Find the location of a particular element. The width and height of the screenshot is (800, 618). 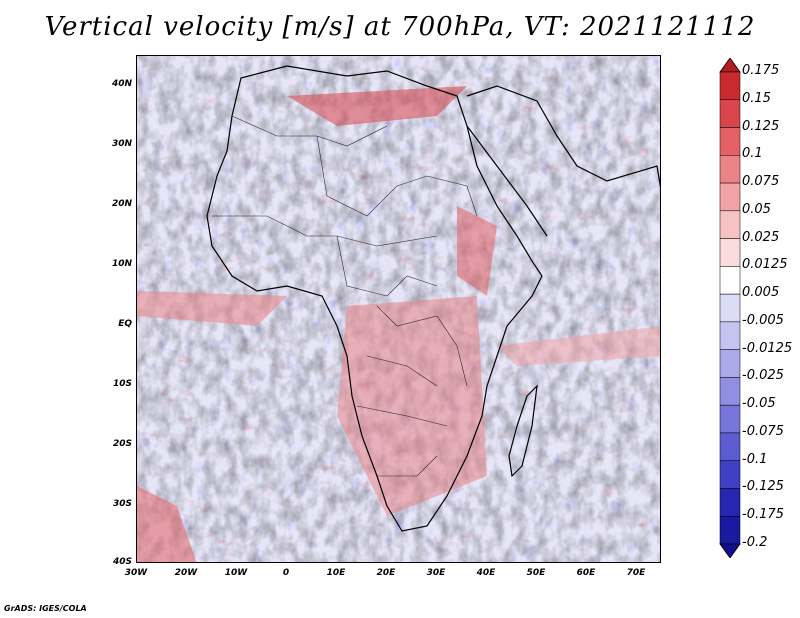

lat-label-30n: 30N is located at coordinates (121, 144).